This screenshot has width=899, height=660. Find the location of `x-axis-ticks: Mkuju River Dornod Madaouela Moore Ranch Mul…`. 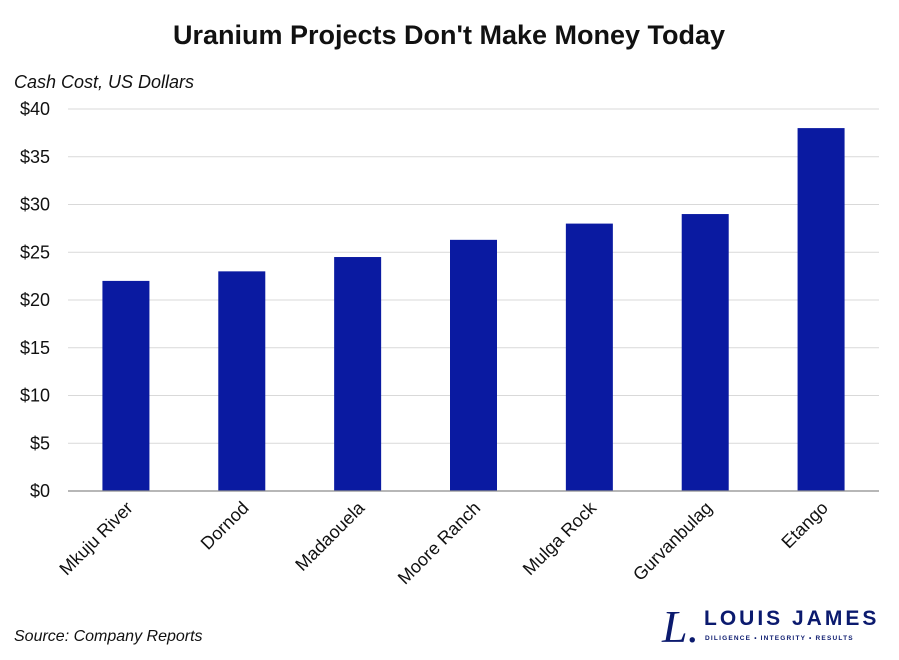

x-axis-ticks: Mkuju River Dornod Madaouela Moore Ranch Mul… is located at coordinates (443, 542).